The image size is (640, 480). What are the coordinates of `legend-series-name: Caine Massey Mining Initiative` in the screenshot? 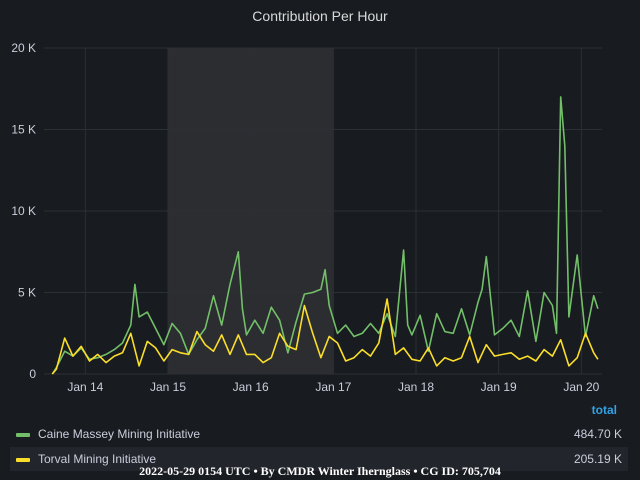 It's located at (119, 434).